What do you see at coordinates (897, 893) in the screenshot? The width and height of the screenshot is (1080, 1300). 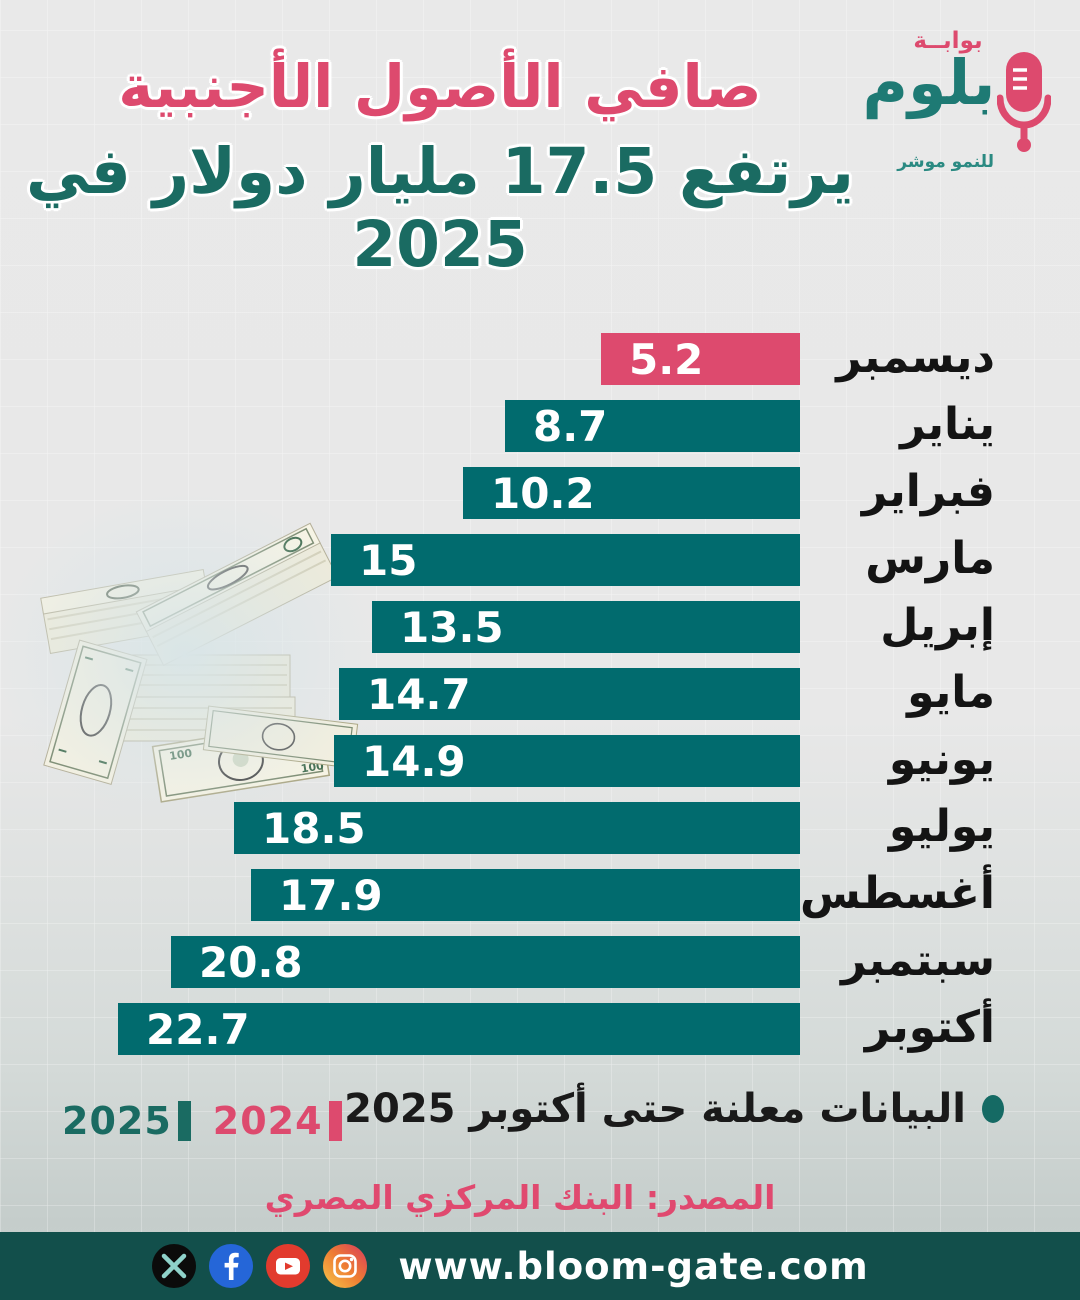 I see `month-label: أغسطس` at bounding box center [897, 893].